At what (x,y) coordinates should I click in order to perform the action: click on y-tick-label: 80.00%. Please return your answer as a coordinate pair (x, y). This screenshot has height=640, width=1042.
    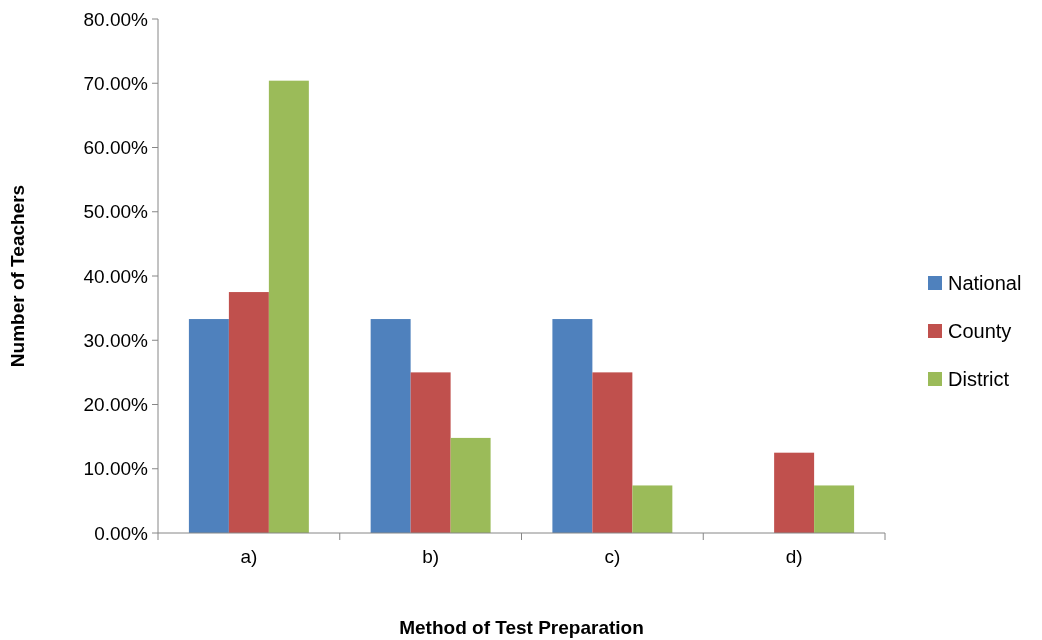
    Looking at the image, I should click on (116, 19).